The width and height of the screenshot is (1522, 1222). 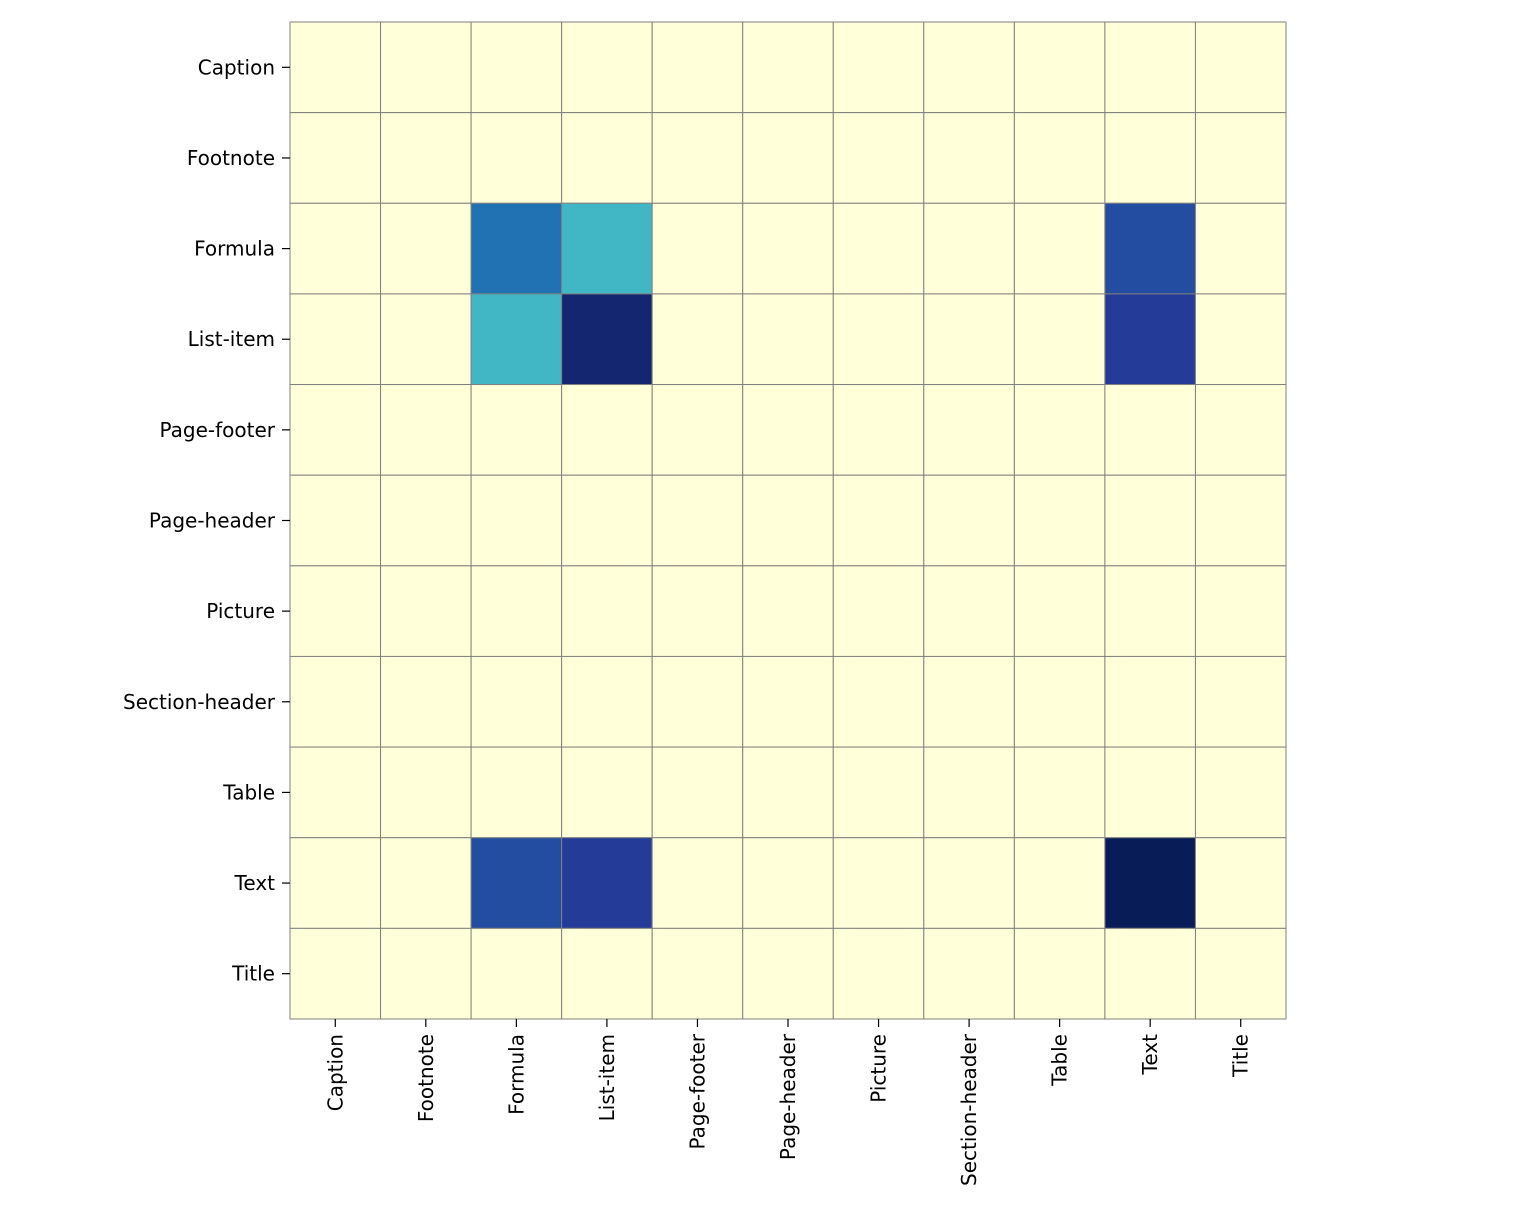 I want to click on heatmap-cell-page-header-table, so click(x=1059, y=520).